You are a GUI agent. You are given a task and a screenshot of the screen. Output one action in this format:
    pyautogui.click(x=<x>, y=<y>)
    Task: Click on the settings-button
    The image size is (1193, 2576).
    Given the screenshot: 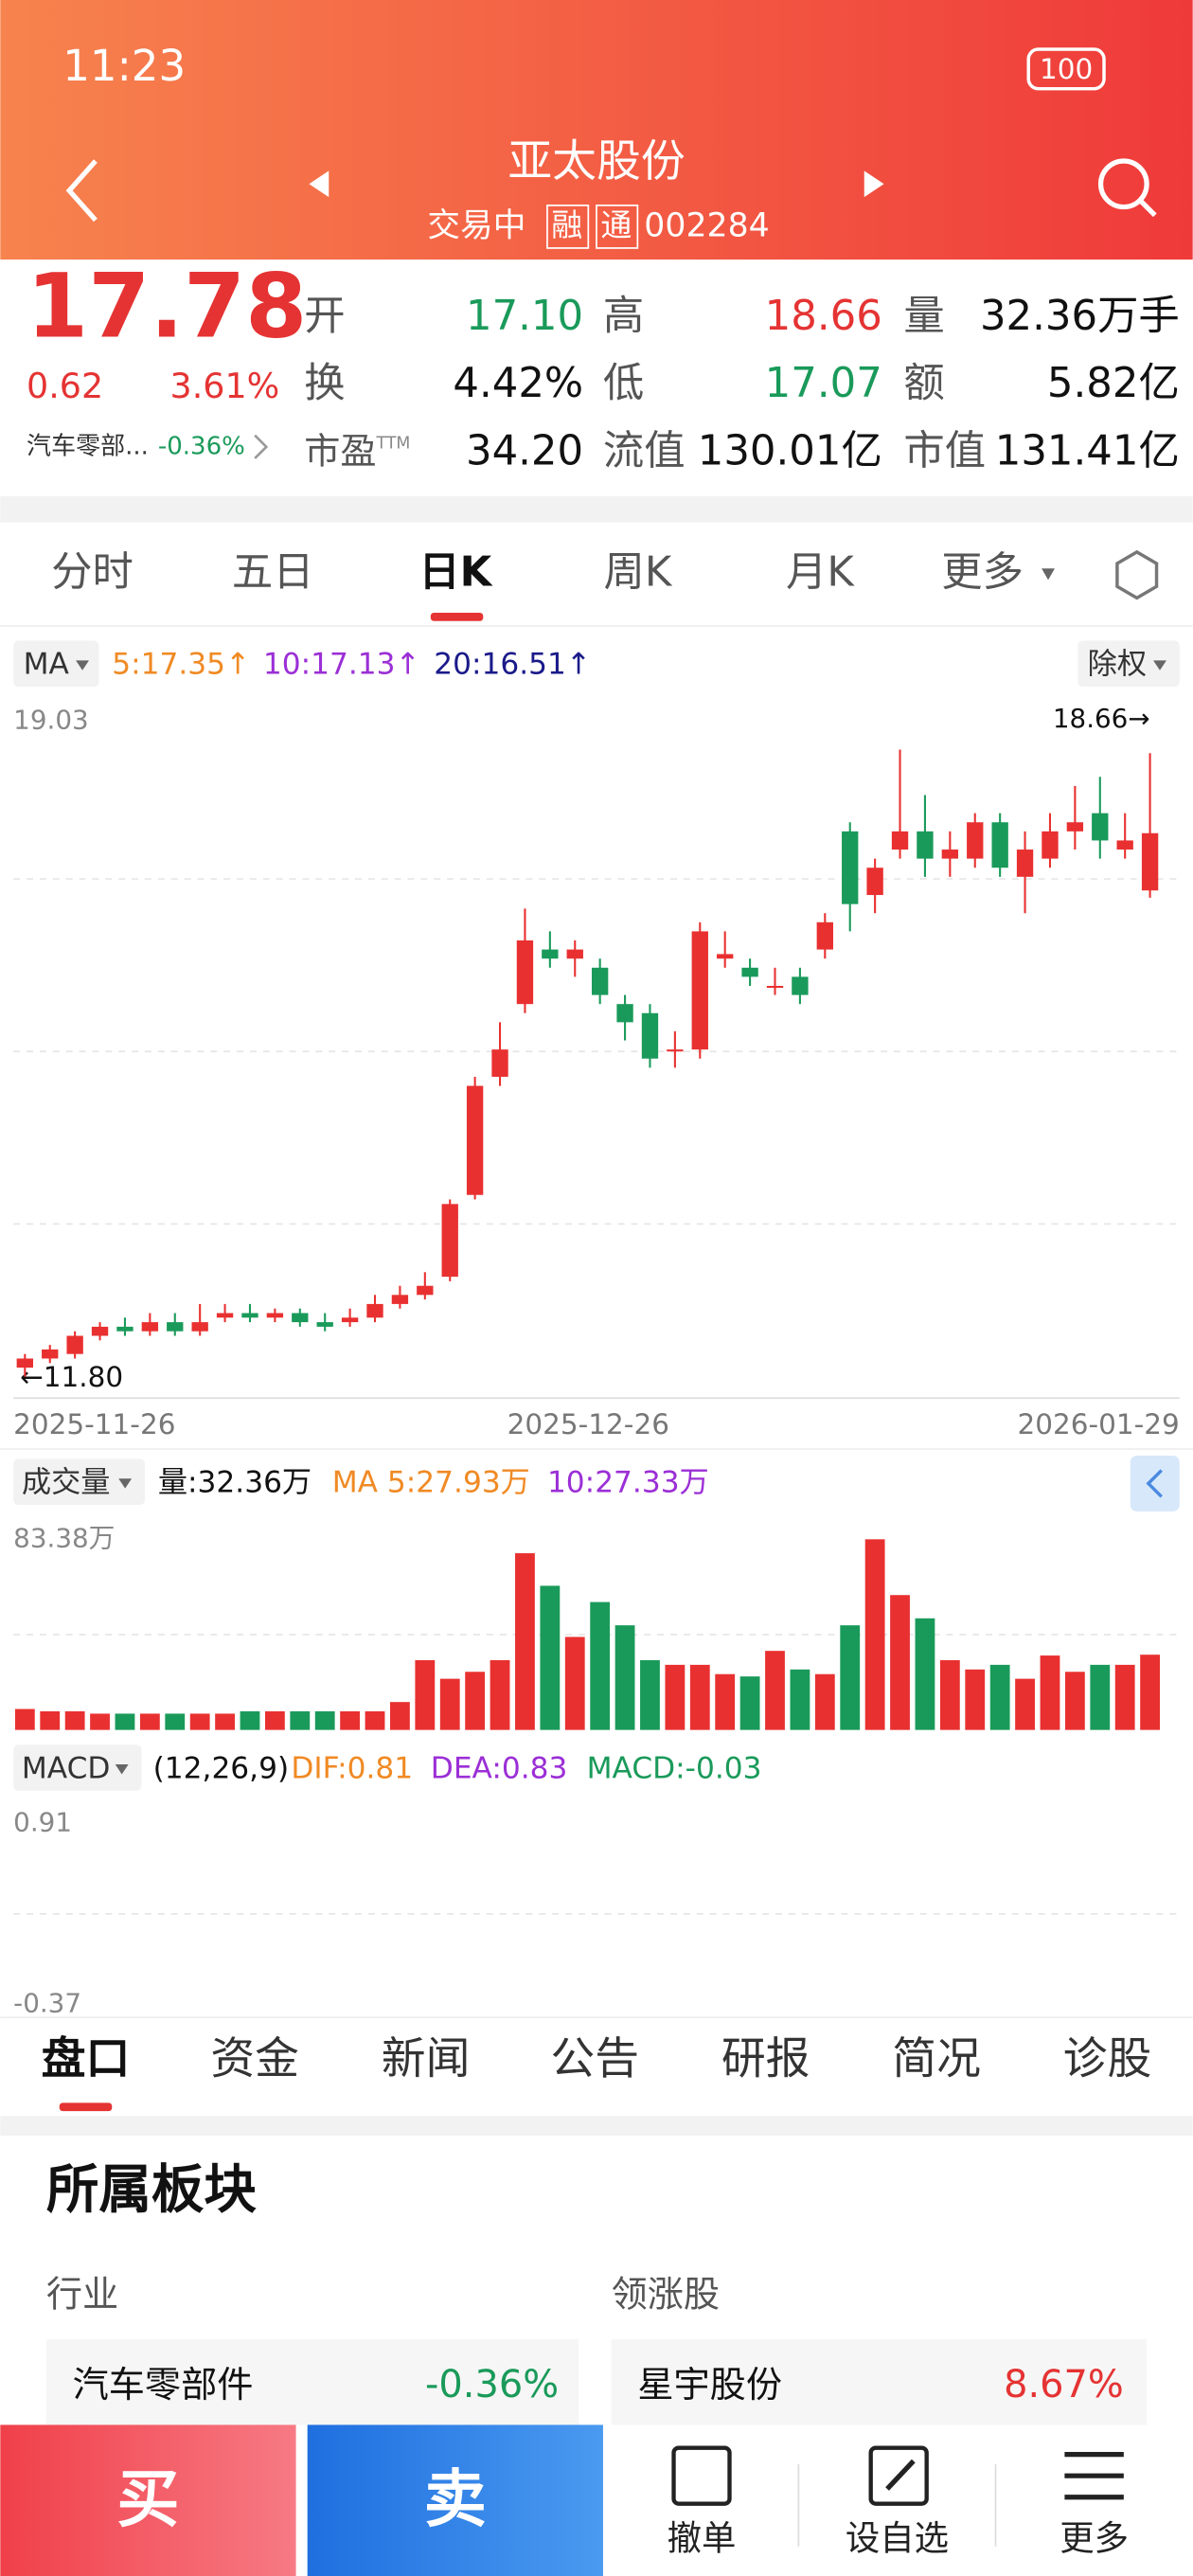 What is the action you would take?
    pyautogui.click(x=1137, y=574)
    